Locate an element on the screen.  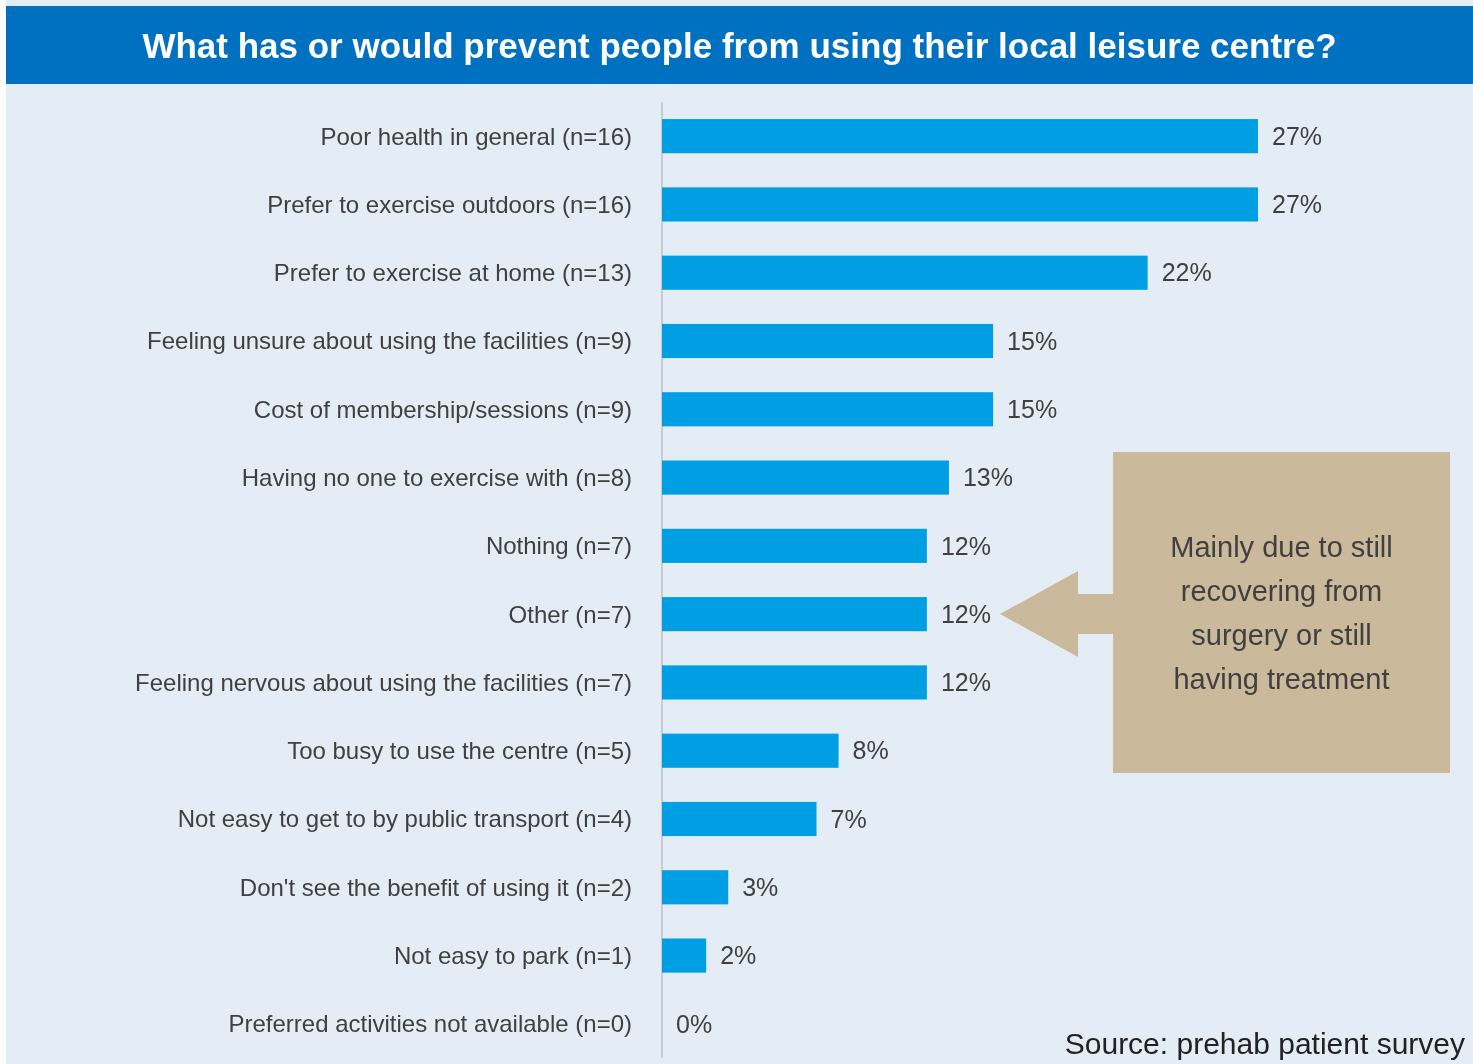
chart-title: What has or would prevent people from using their local leisure centre? is located at coordinates (739, 45).